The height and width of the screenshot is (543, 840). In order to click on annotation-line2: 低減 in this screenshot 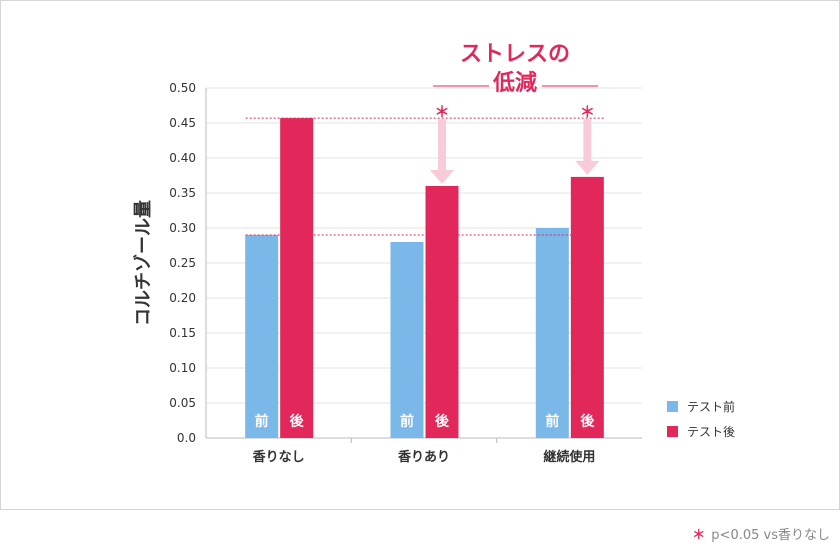, I will do `click(514, 83)`.